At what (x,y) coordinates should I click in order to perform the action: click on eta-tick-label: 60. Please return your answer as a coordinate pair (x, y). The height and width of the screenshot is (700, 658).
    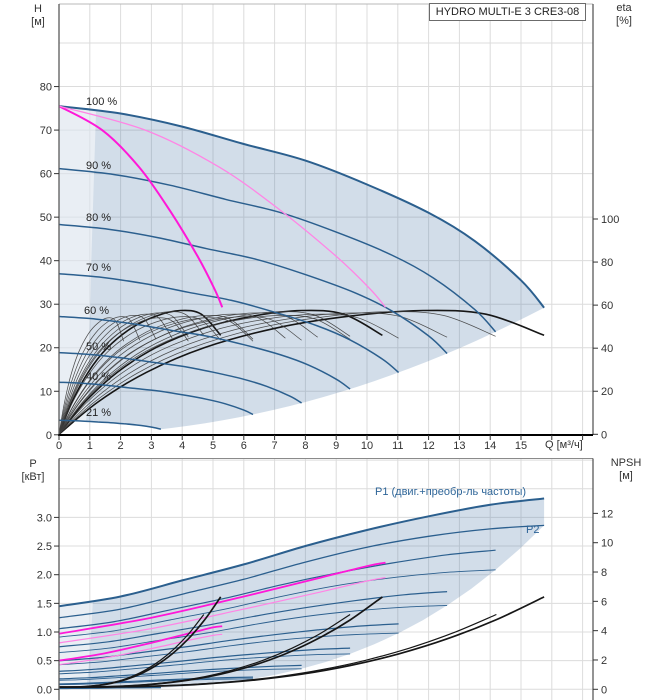
    Looking at the image, I should click on (607, 306).